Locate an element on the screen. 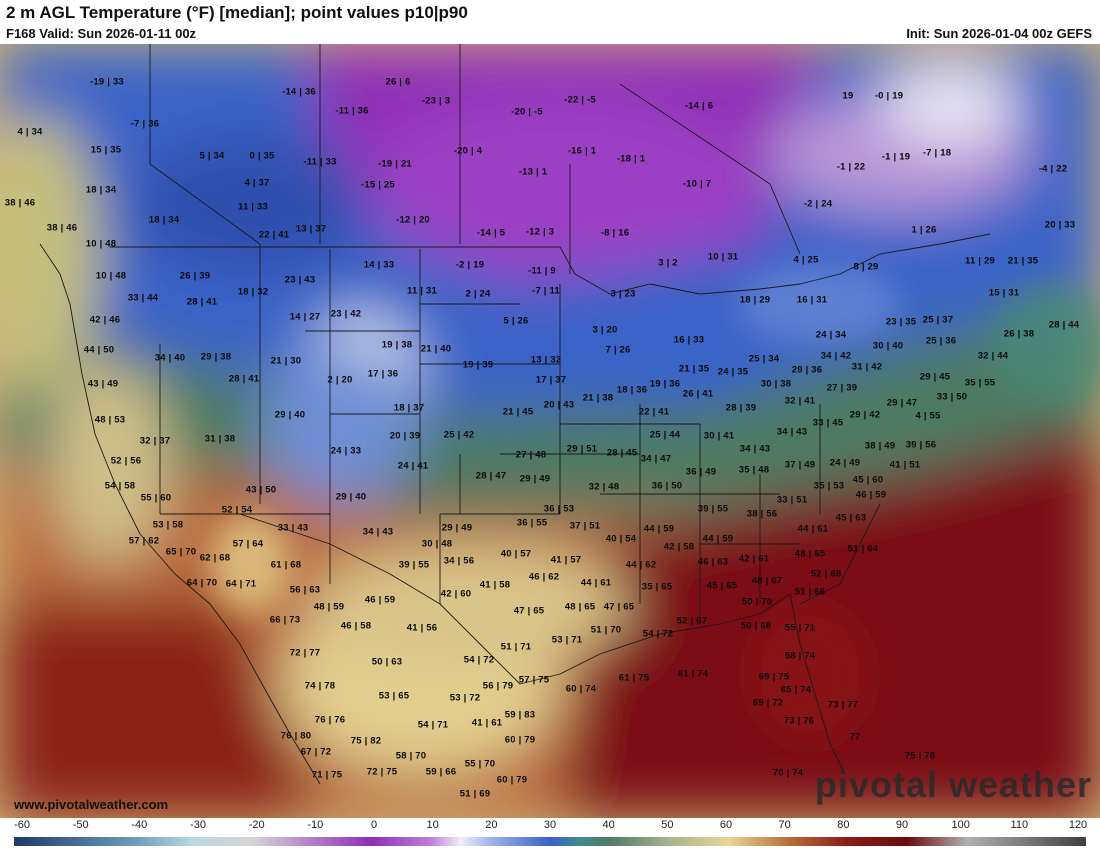  point-value: 57 | 75 is located at coordinates (534, 680).